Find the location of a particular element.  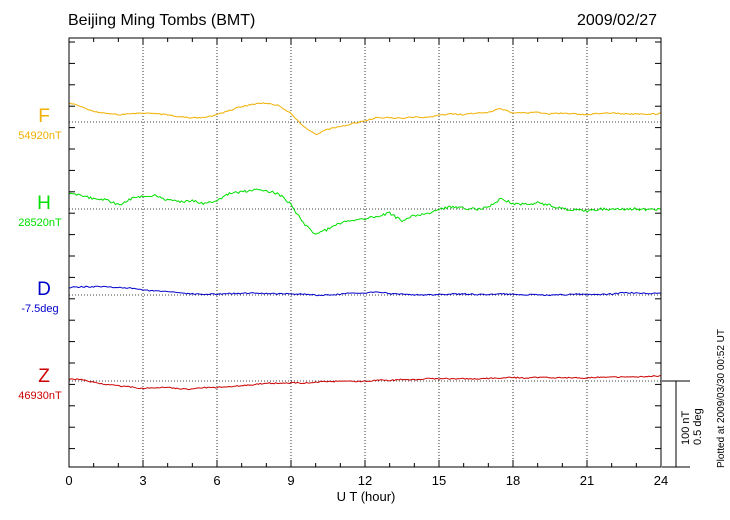

scale-bar-label: 100 nT 0.5 deg is located at coordinates (692, 426).